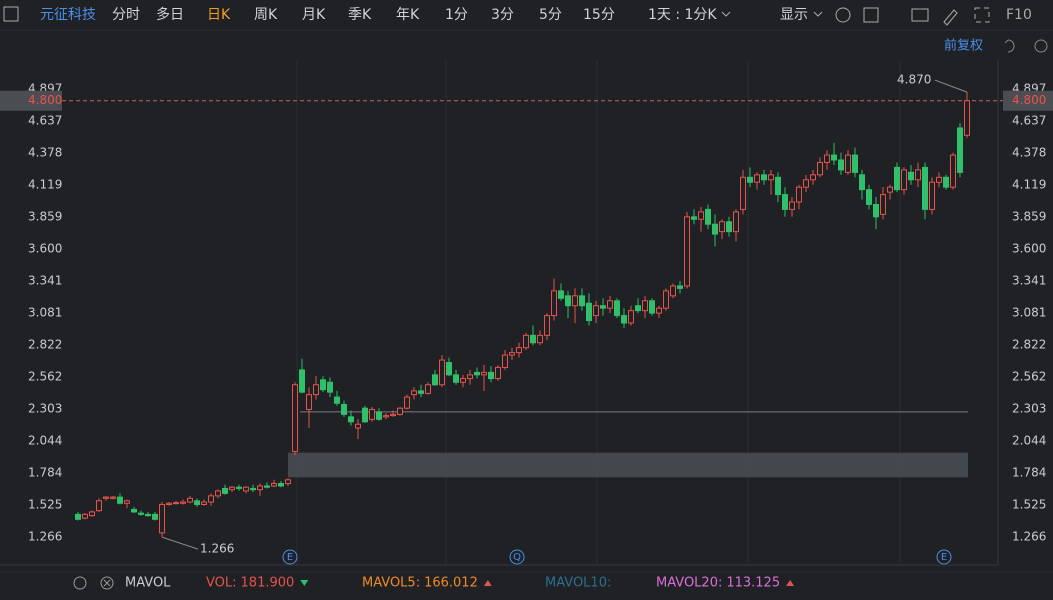 The width and height of the screenshot is (1053, 600). I want to click on fullscreen-icon, so click(982, 15).